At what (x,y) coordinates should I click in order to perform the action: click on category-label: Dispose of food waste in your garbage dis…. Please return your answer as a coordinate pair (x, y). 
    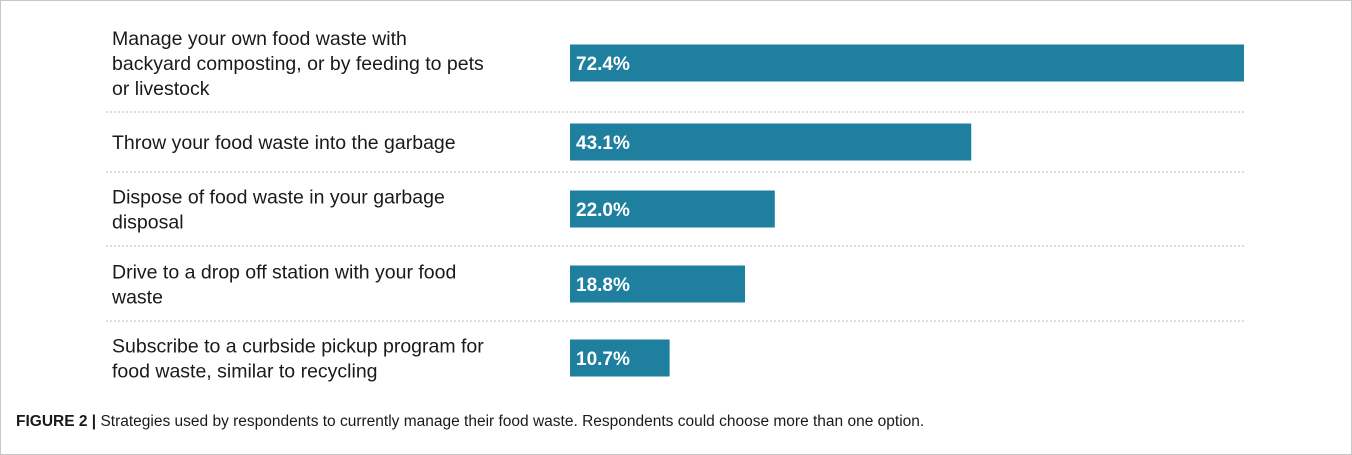
    Looking at the image, I should click on (278, 210).